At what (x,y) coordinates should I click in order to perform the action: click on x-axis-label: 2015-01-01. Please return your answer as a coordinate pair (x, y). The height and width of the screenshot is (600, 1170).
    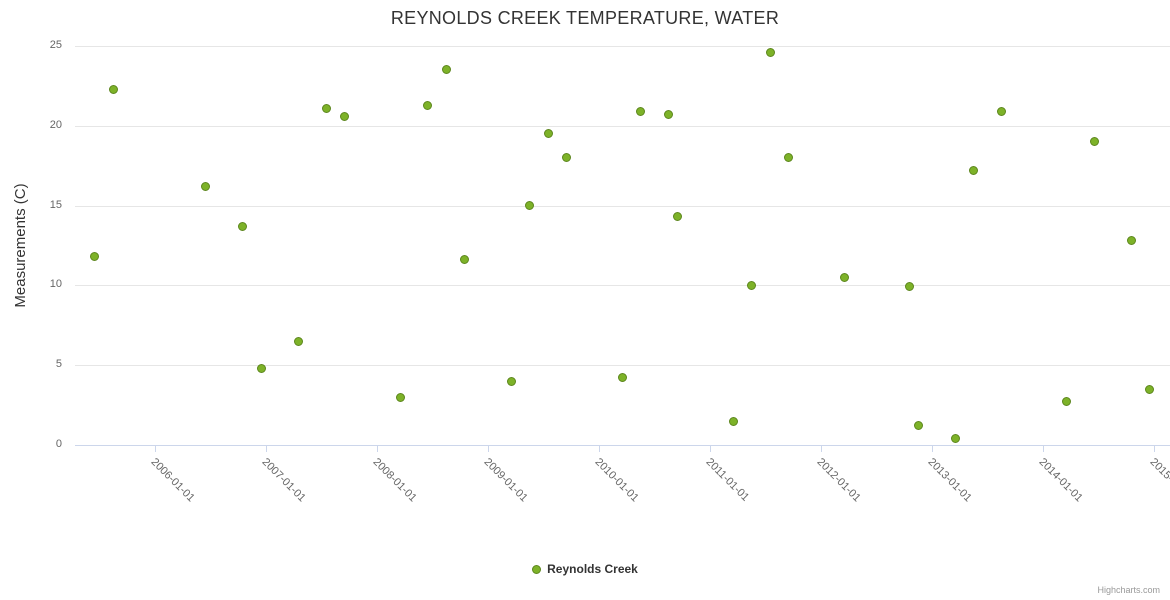
    Looking at the image, I should click on (1158, 480).